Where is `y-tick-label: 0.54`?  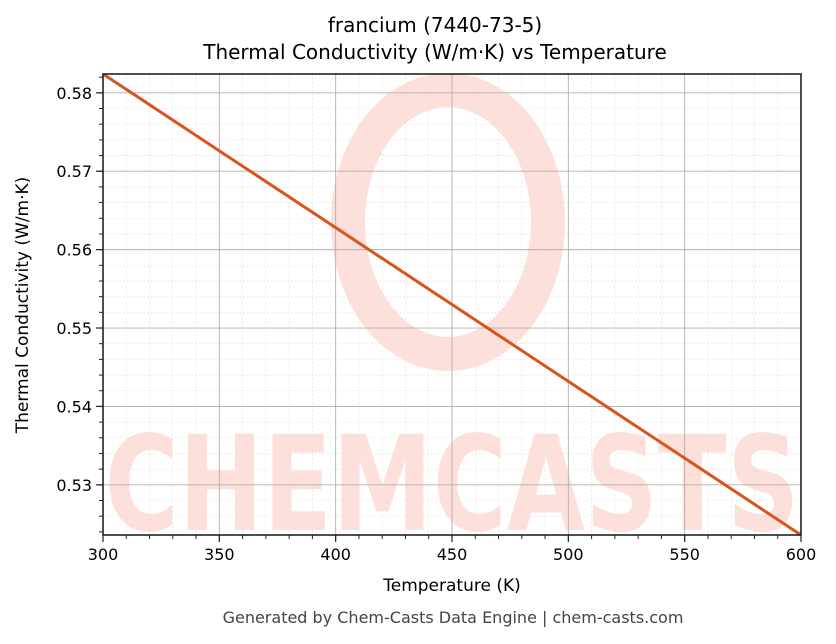 y-tick-label: 0.54 is located at coordinates (74, 406).